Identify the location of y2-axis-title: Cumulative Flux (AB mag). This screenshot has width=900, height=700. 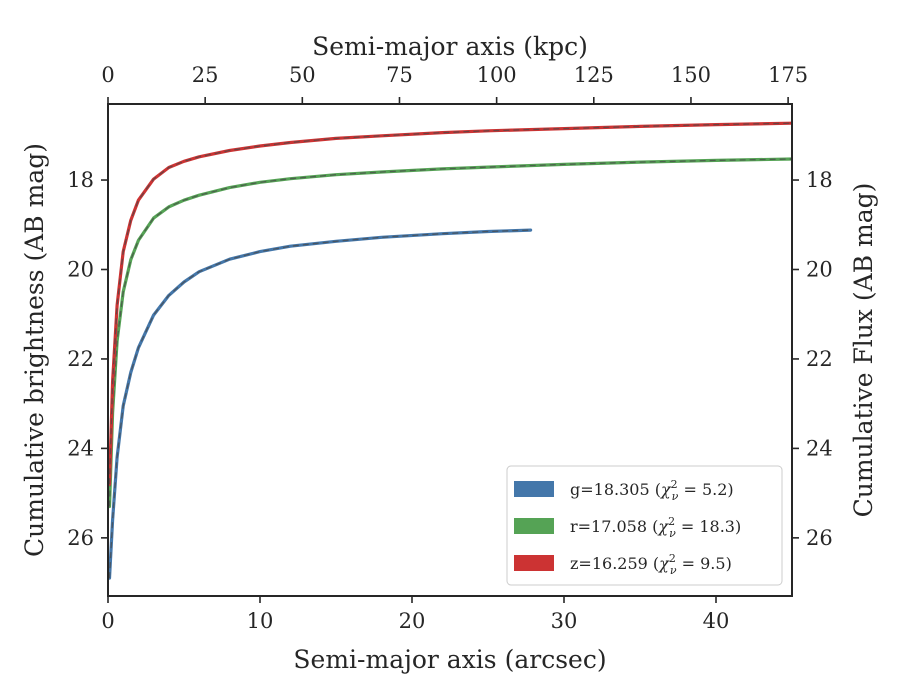
(863, 350).